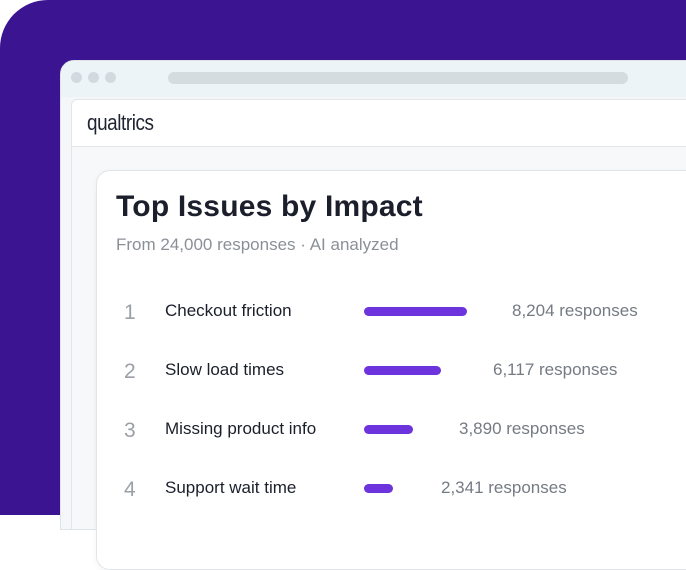 The width and height of the screenshot is (686, 570). What do you see at coordinates (555, 369) in the screenshot?
I see `issue-count: 6,117 responses` at bounding box center [555, 369].